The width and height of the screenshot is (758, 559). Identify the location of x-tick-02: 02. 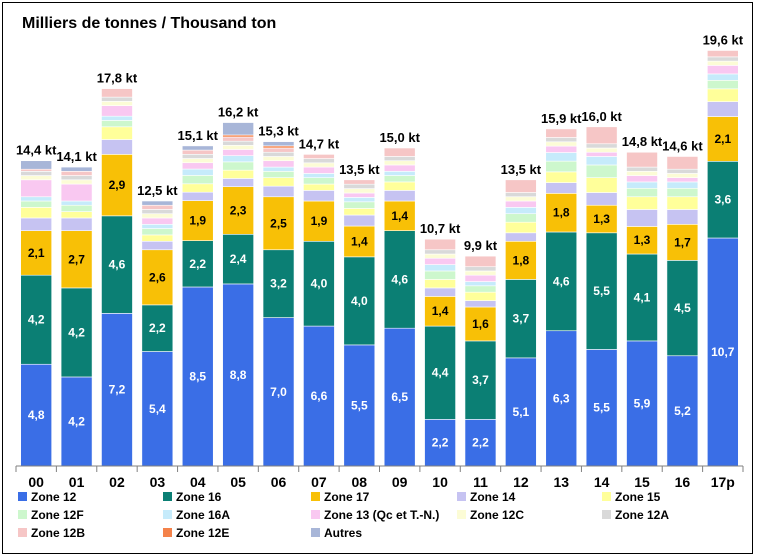
(117, 482).